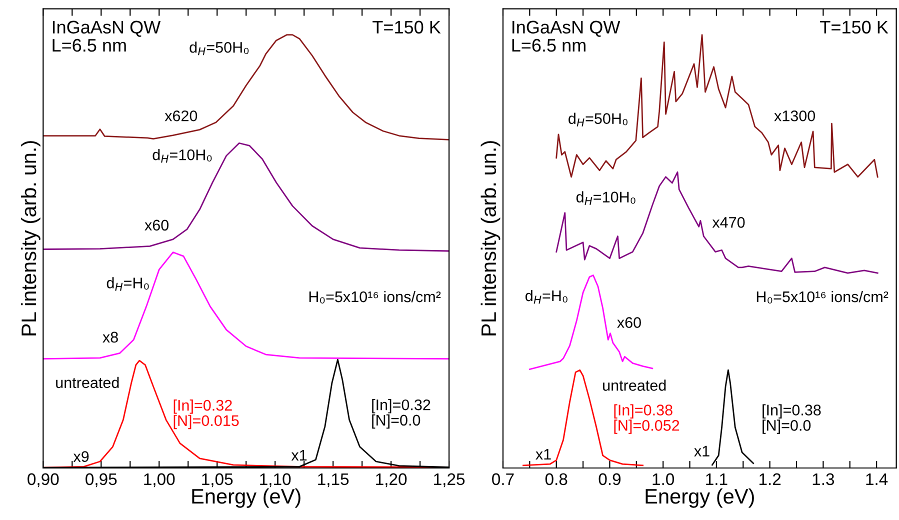 The height and width of the screenshot is (520, 899). I want to click on x-tick-label: 0.8, so click(556, 479).